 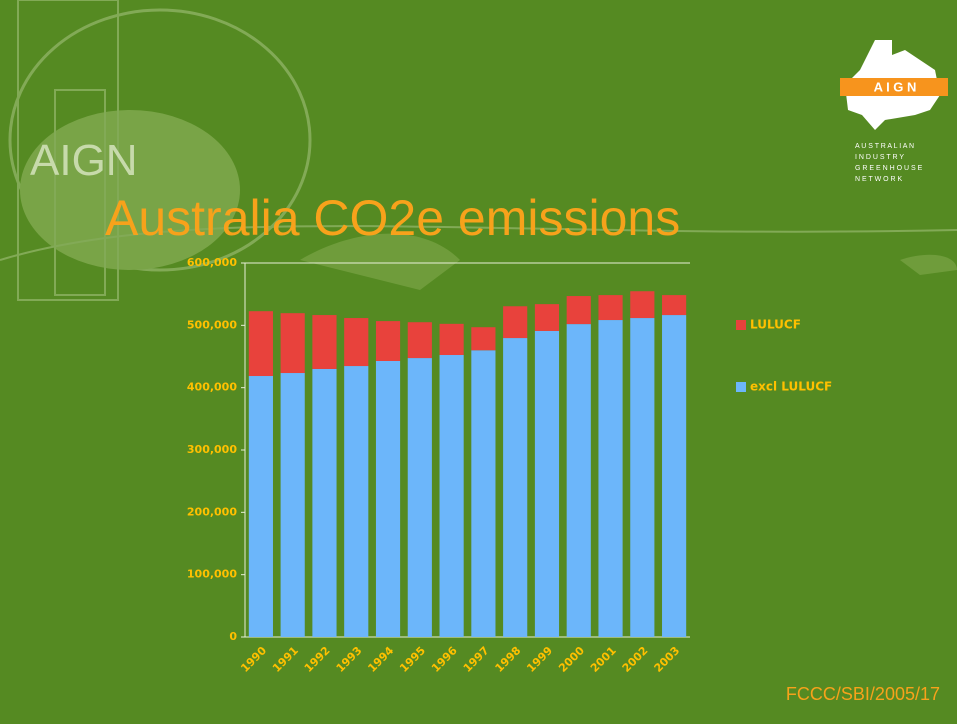 I want to click on y-tick-label: 400,000, so click(x=212, y=387).